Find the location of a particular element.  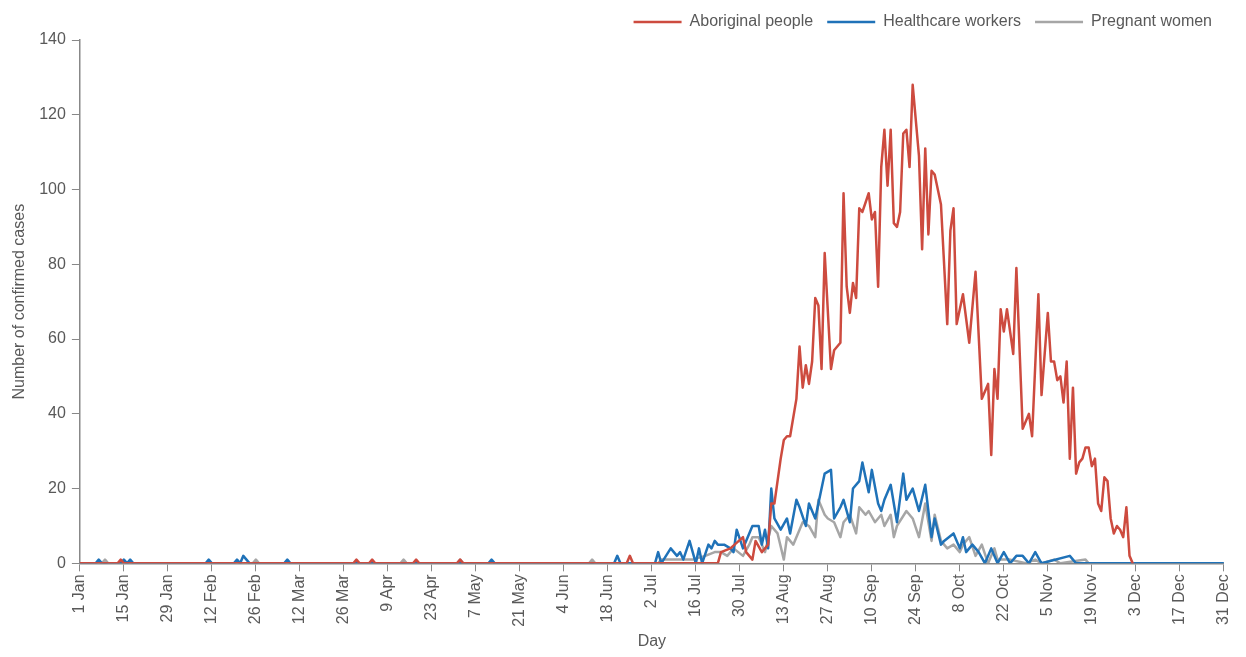

x-tick-label: 4 Jun is located at coordinates (563, 594).